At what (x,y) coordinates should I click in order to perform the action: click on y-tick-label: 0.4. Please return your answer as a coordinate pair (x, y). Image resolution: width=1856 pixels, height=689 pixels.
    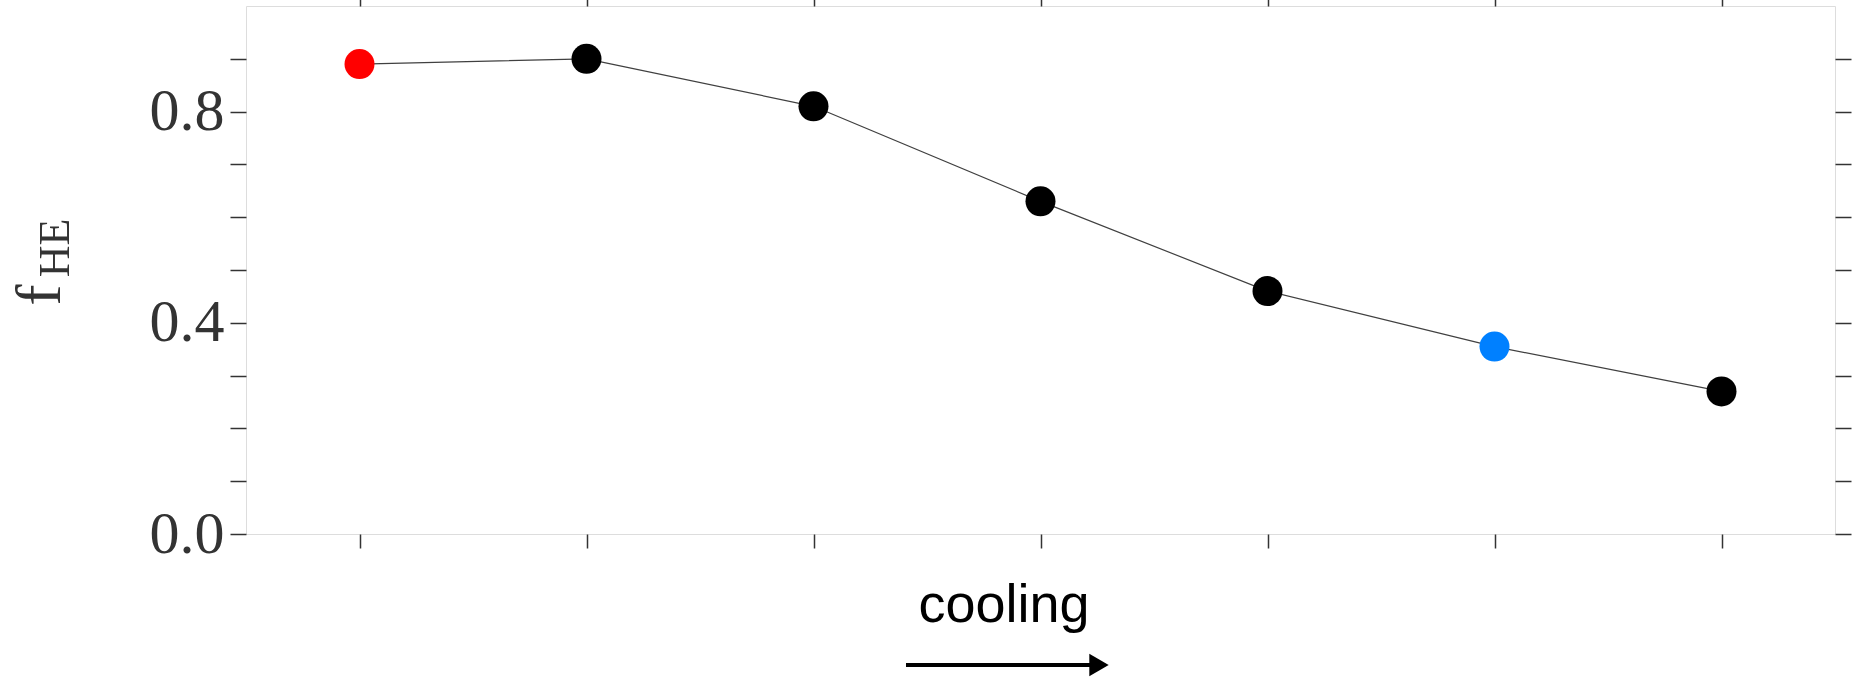
    Looking at the image, I should click on (187, 321).